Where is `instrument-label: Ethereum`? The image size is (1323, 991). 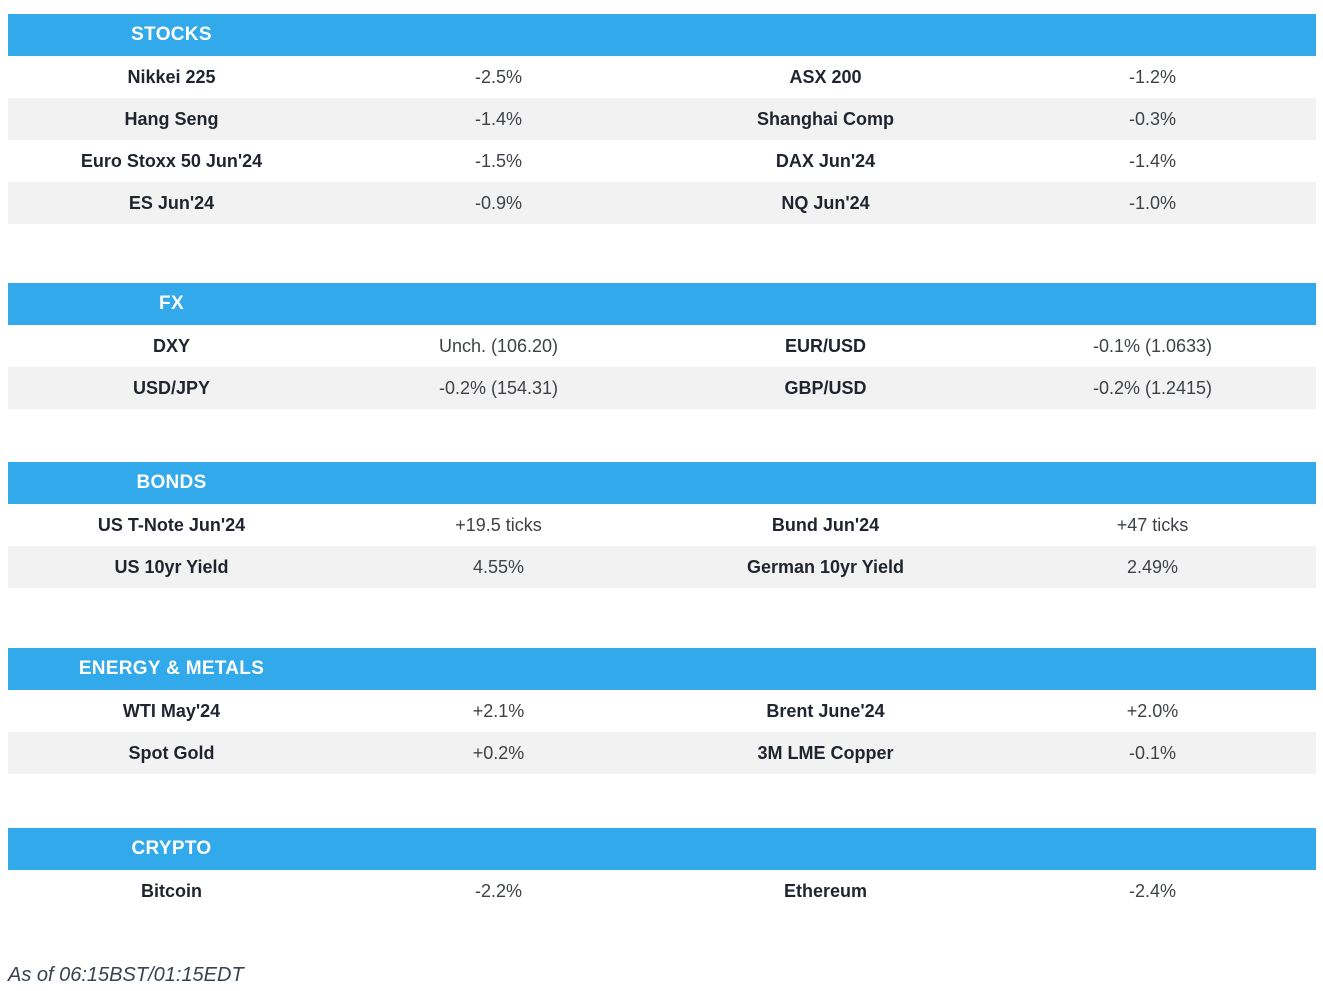 instrument-label: Ethereum is located at coordinates (825, 891).